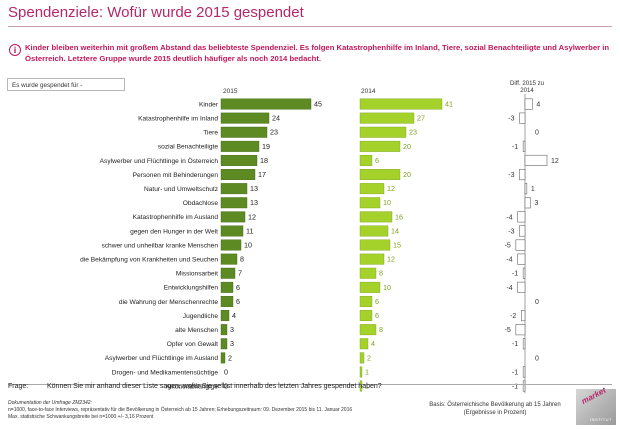  Describe the element at coordinates (513, 316) in the screenshot. I see `diff-label: -2` at that location.